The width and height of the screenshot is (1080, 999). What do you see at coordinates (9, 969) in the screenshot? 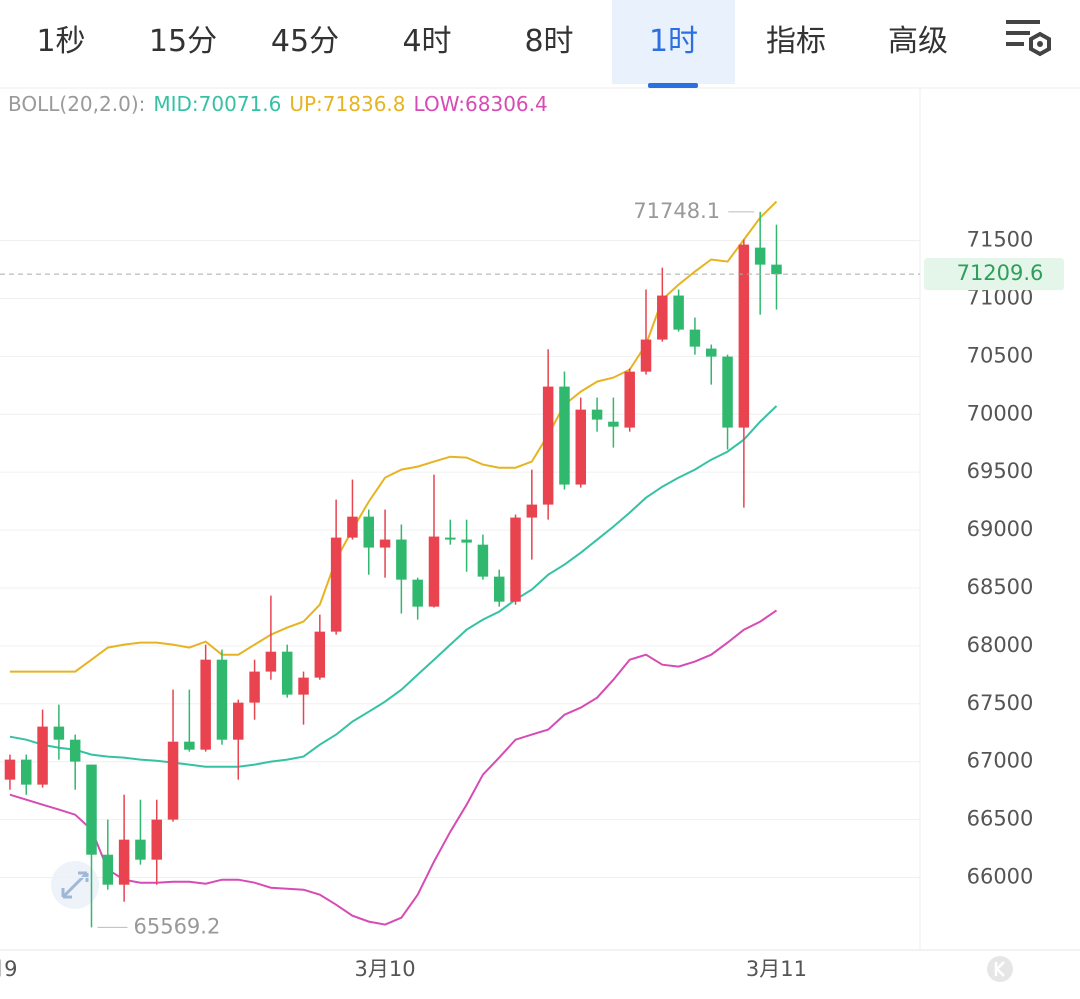
I see `x-tick-label: 3月9` at bounding box center [9, 969].